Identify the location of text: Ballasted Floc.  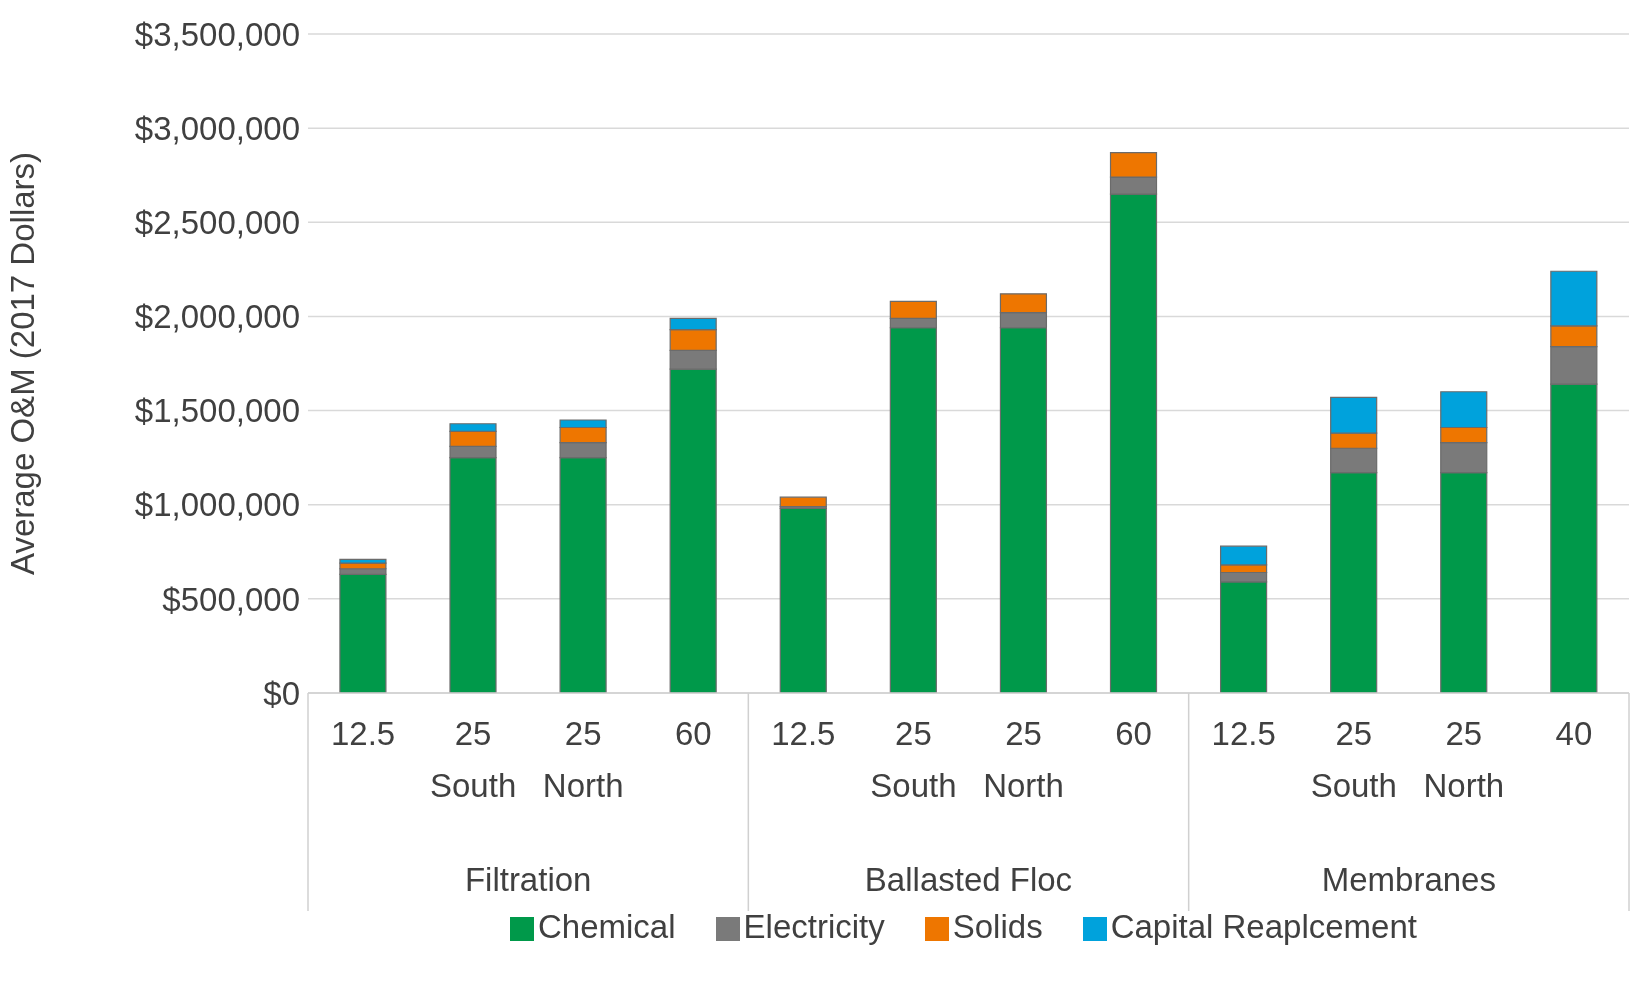
(968, 879).